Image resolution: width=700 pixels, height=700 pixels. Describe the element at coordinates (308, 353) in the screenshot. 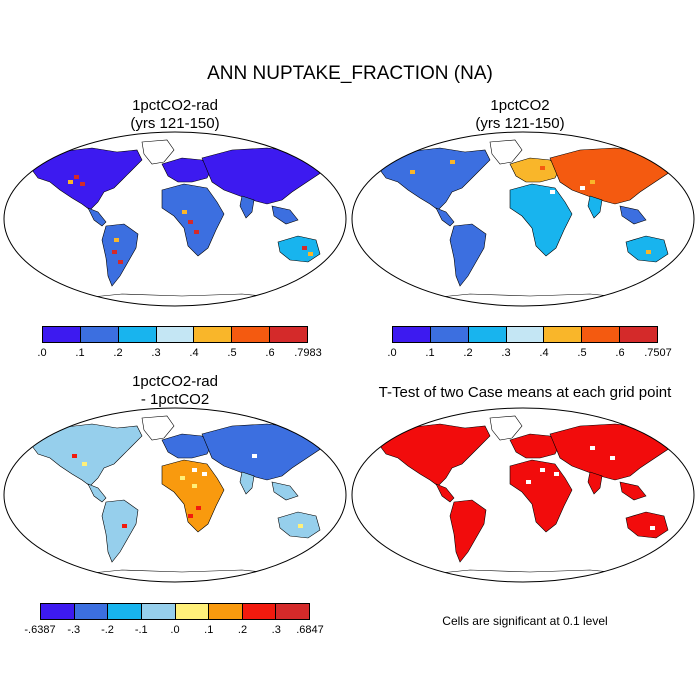

I see `colorbar-label: .7983` at that location.